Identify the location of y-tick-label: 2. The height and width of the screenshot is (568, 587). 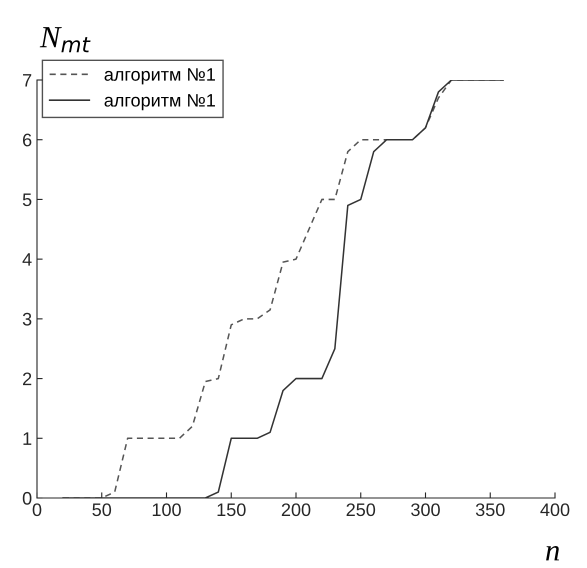
(27, 379).